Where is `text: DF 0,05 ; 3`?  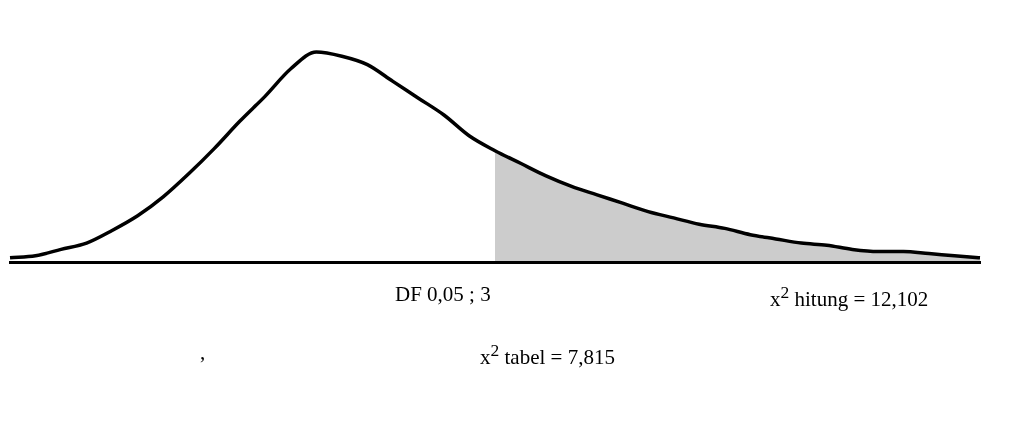 text: DF 0,05 ; 3 is located at coordinates (443, 294).